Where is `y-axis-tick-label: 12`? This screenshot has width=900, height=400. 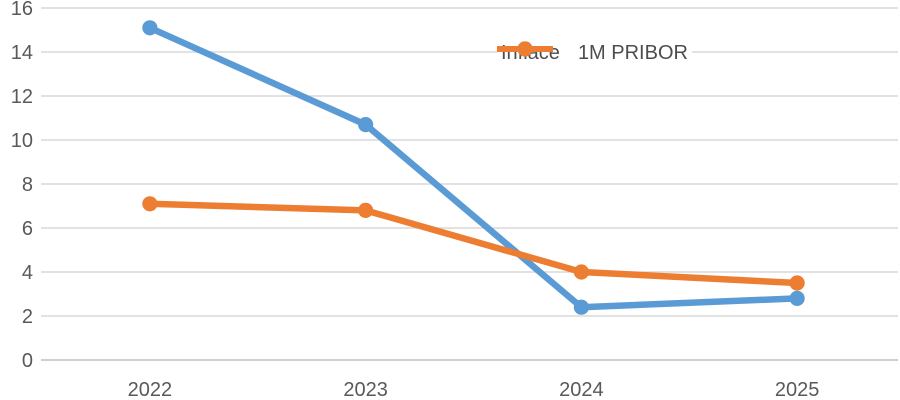
y-axis-tick-label: 12 is located at coordinates (22, 97).